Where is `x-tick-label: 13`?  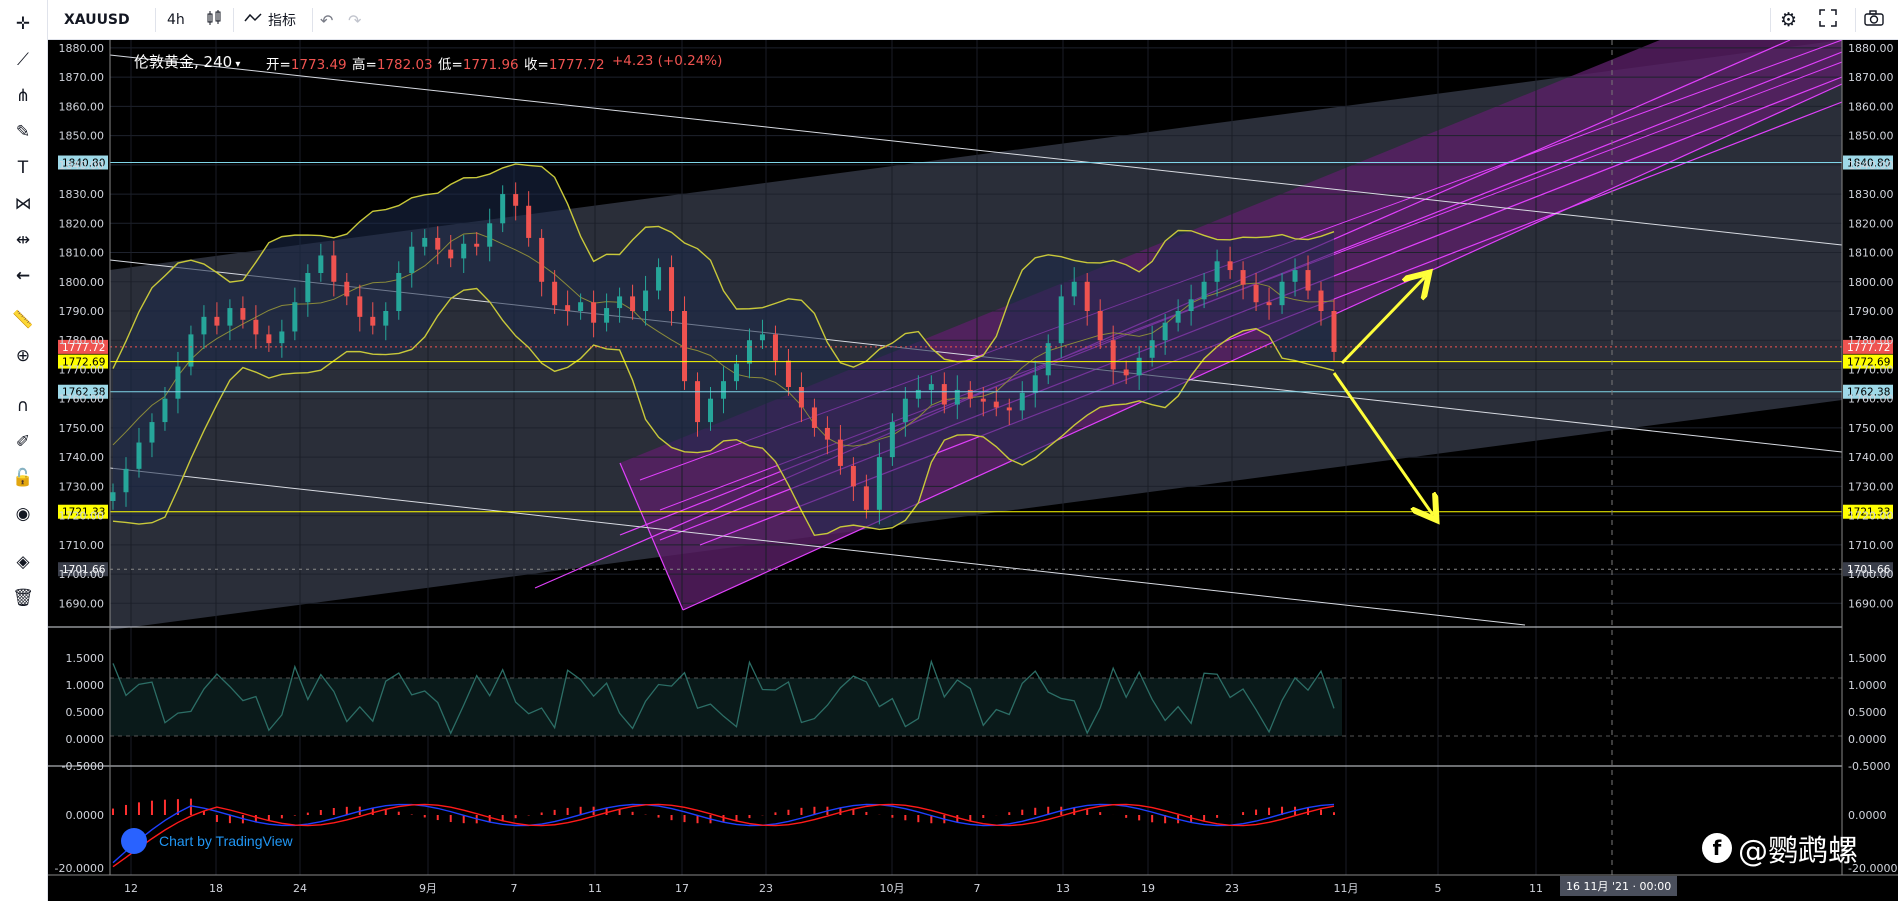 x-tick-label: 13 is located at coordinates (1063, 888).